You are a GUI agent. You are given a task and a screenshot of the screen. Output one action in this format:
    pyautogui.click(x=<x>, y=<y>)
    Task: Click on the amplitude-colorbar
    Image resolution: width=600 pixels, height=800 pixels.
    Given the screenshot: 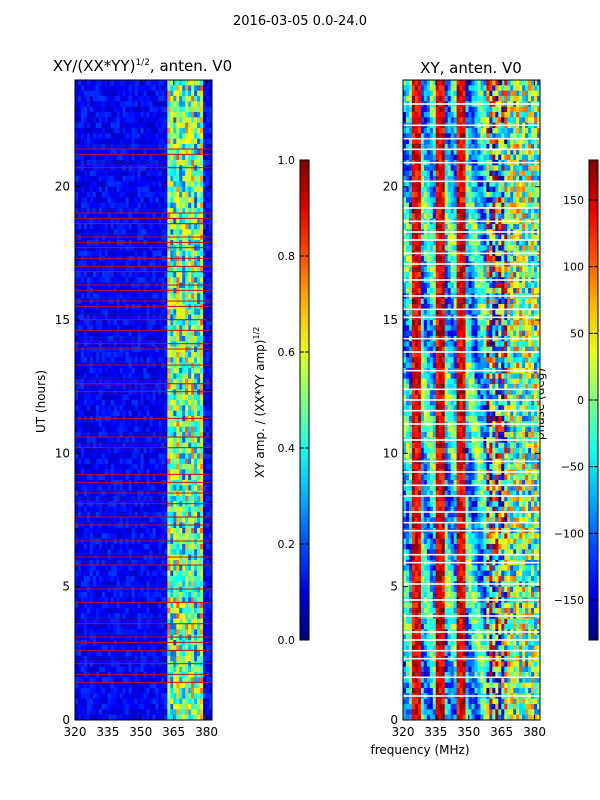 What is the action you would take?
    pyautogui.click(x=304, y=400)
    